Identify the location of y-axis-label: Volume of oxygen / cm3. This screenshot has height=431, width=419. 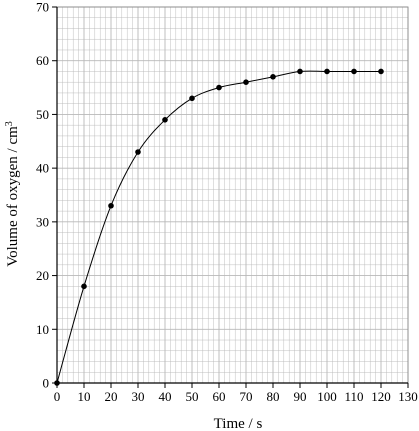
(12, 194).